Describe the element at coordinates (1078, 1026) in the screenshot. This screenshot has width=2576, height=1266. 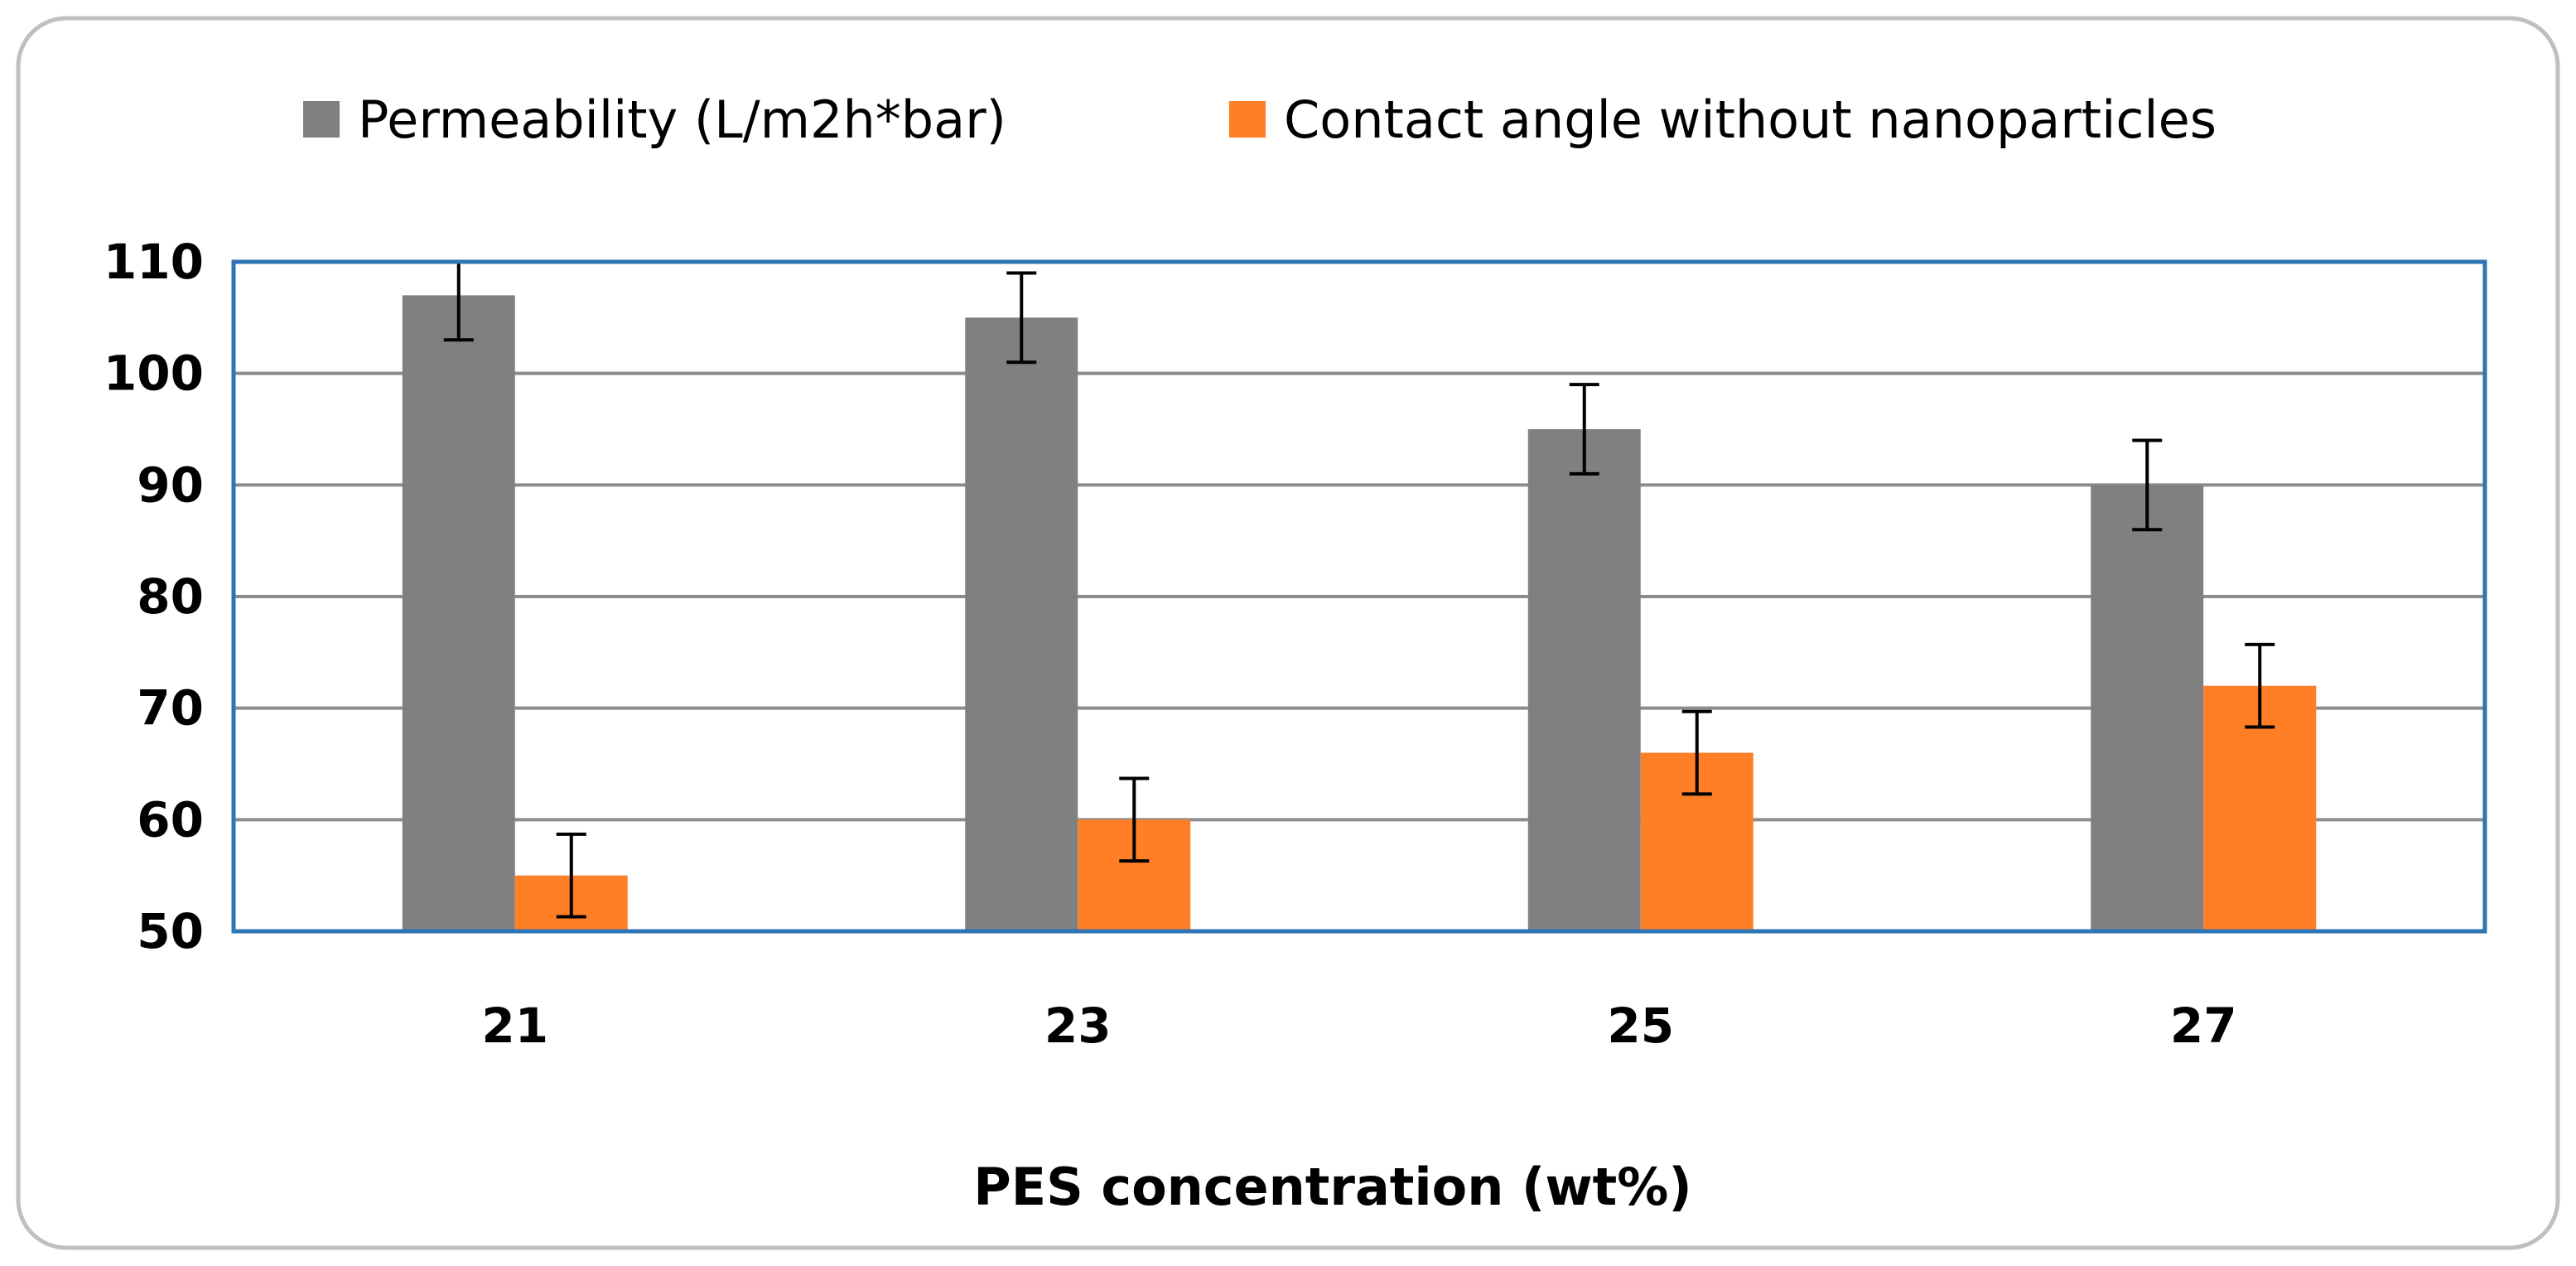
I see `x-tick-label: 23` at that location.